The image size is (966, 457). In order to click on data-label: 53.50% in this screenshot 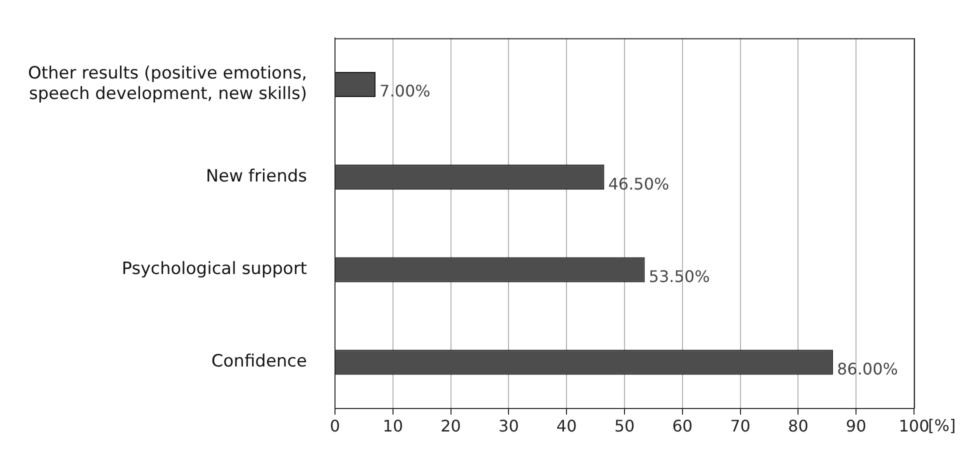, I will do `click(679, 276)`.